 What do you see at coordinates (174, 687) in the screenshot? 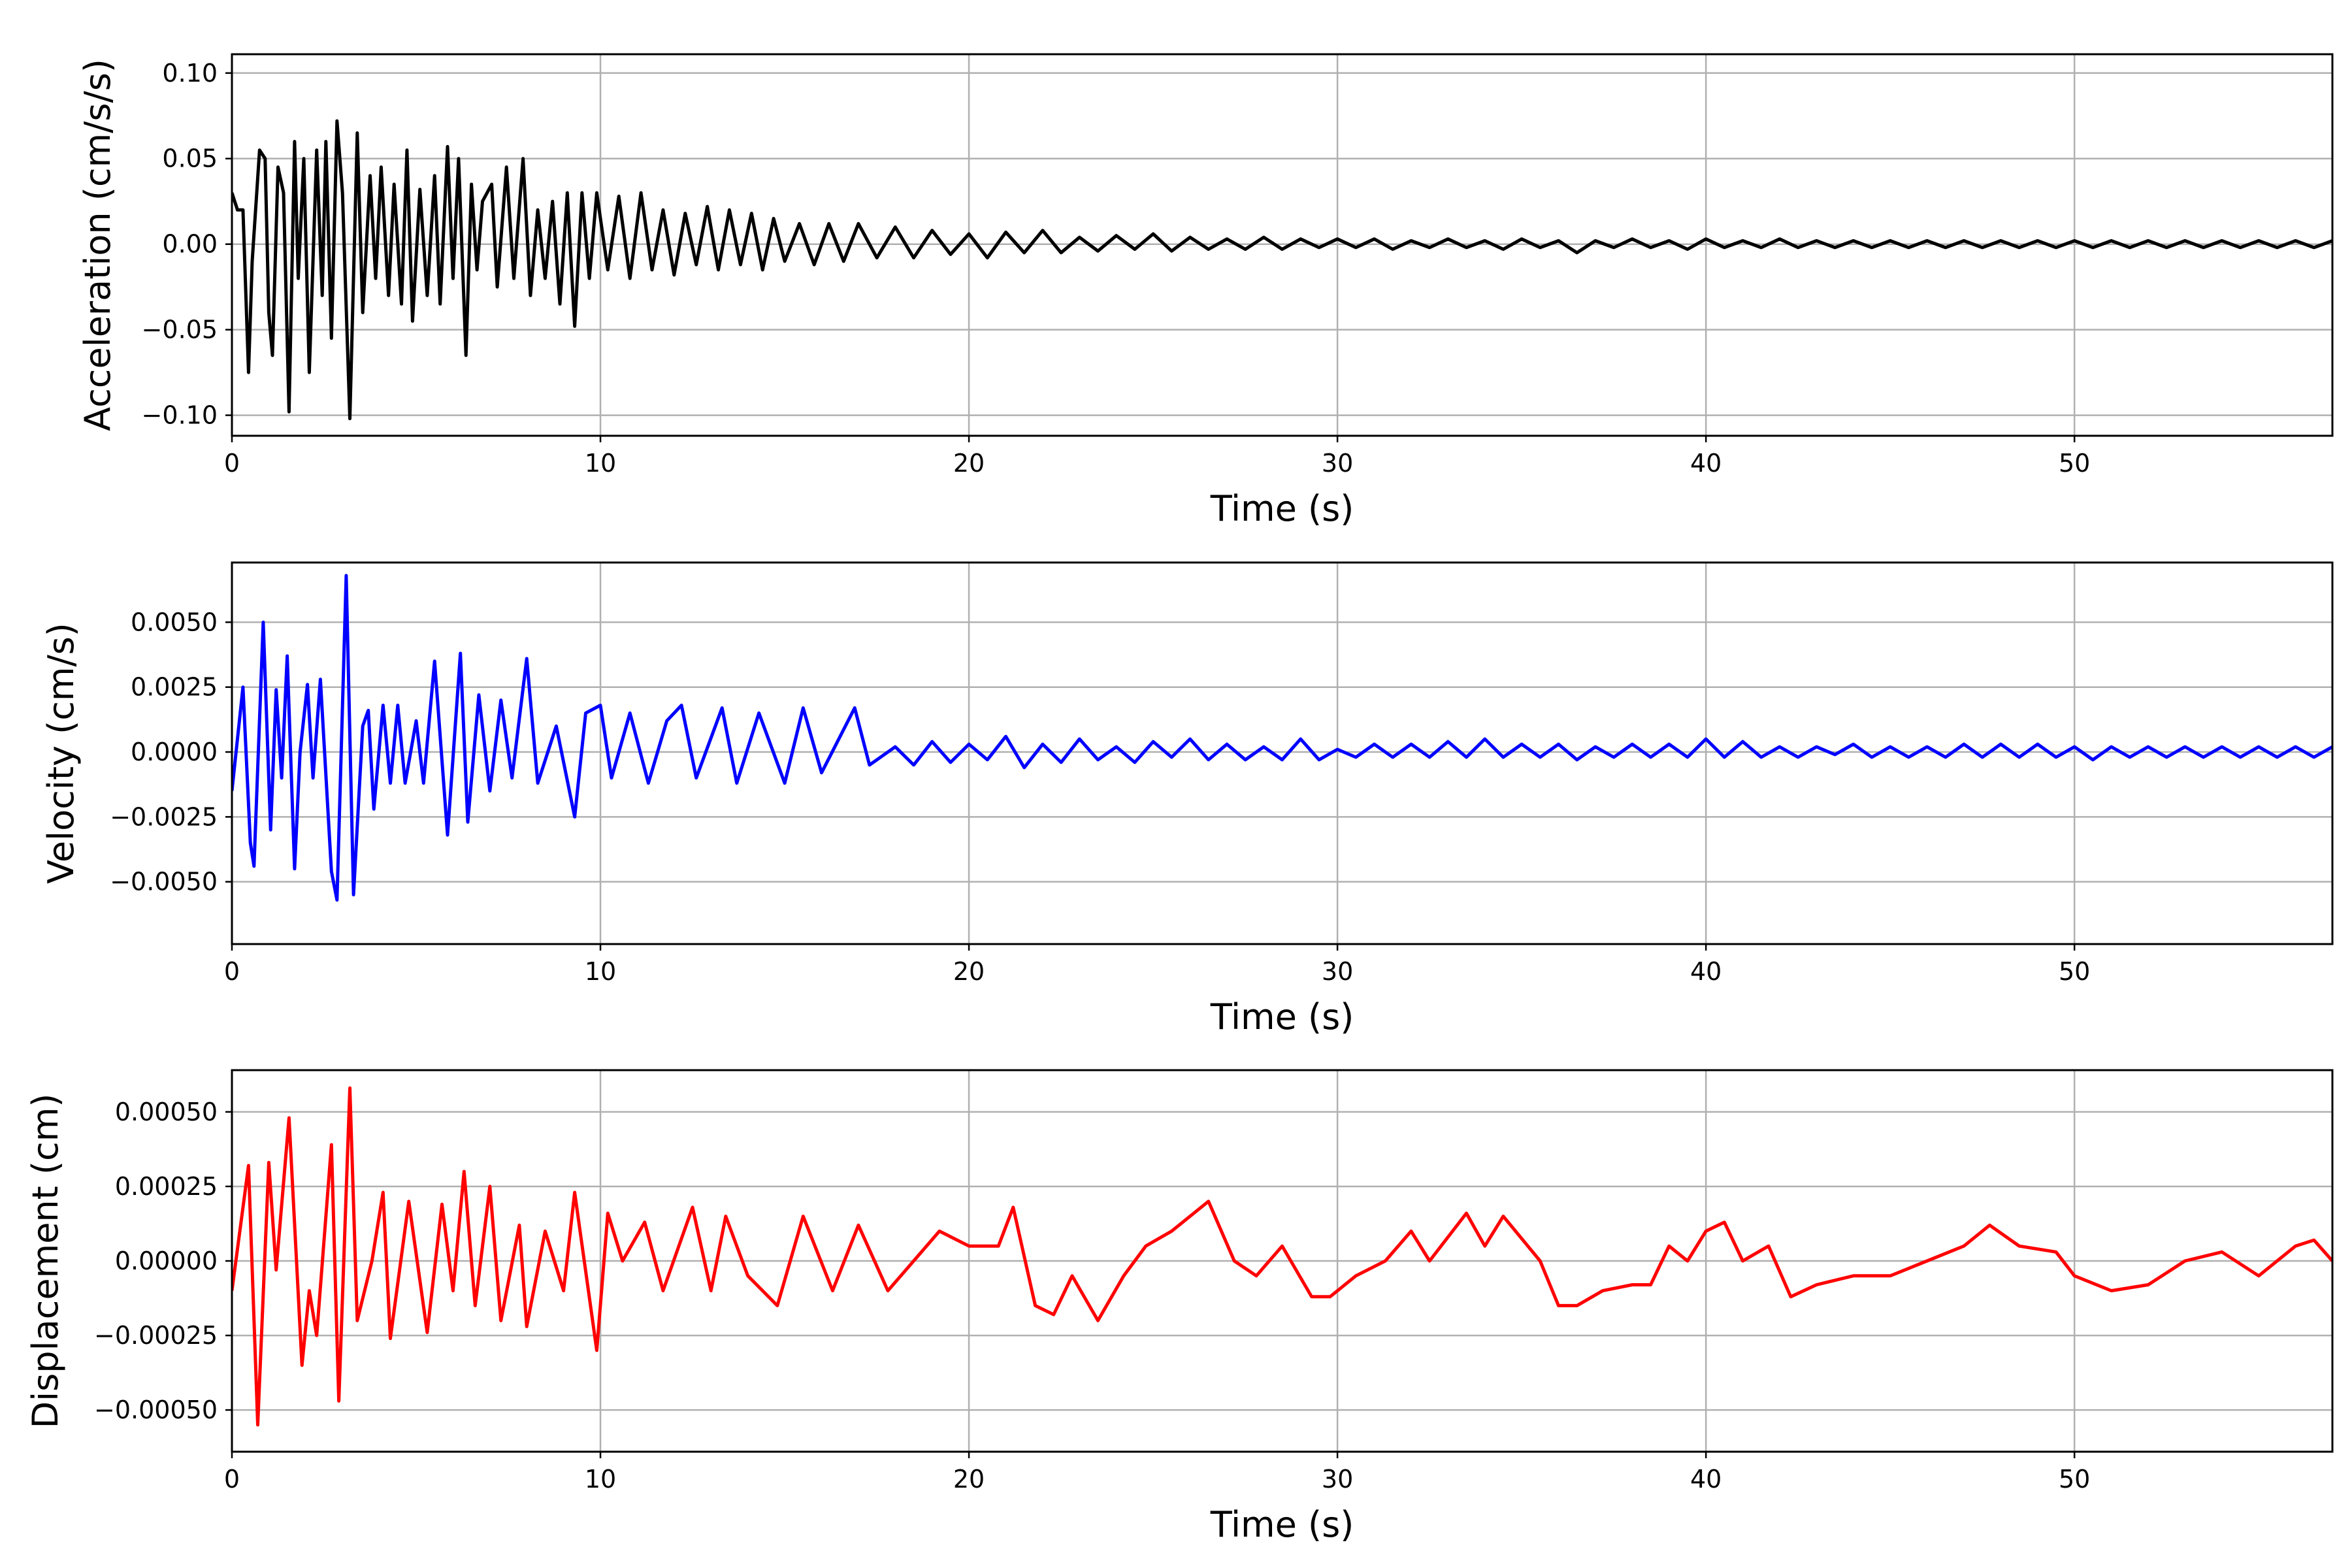
I see `y-tick-label: 0.0025` at bounding box center [174, 687].